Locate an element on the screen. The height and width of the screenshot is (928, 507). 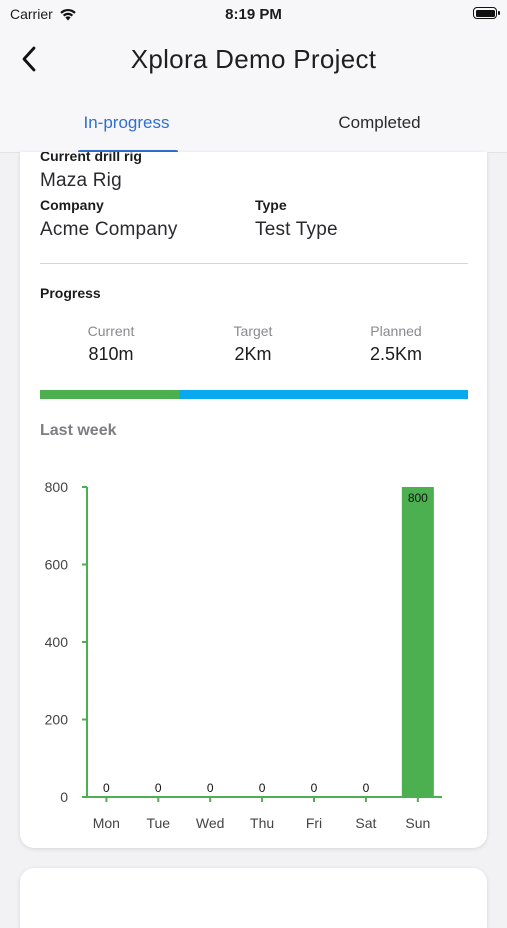
drill-rig-value: Maza Rig is located at coordinates (81, 180).